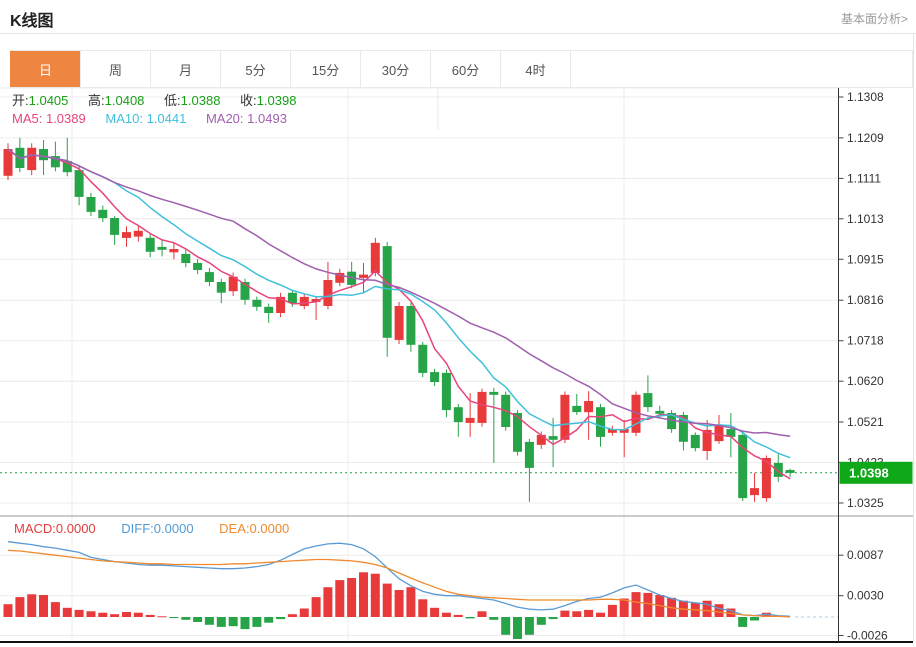 The height and width of the screenshot is (647, 916). Describe the element at coordinates (325, 69) in the screenshot. I see `tab-15min: 15分` at that location.